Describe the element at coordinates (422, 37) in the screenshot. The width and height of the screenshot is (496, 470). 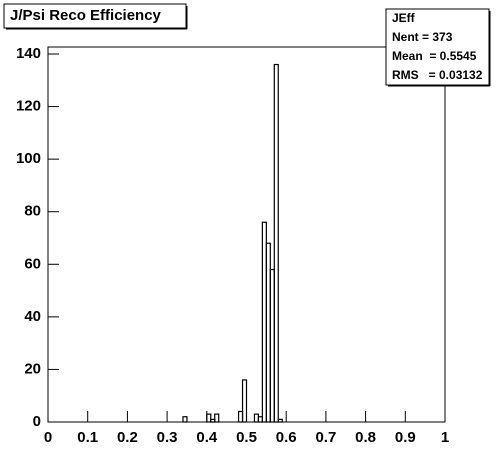
I see `stats-line: Nent = 373` at that location.